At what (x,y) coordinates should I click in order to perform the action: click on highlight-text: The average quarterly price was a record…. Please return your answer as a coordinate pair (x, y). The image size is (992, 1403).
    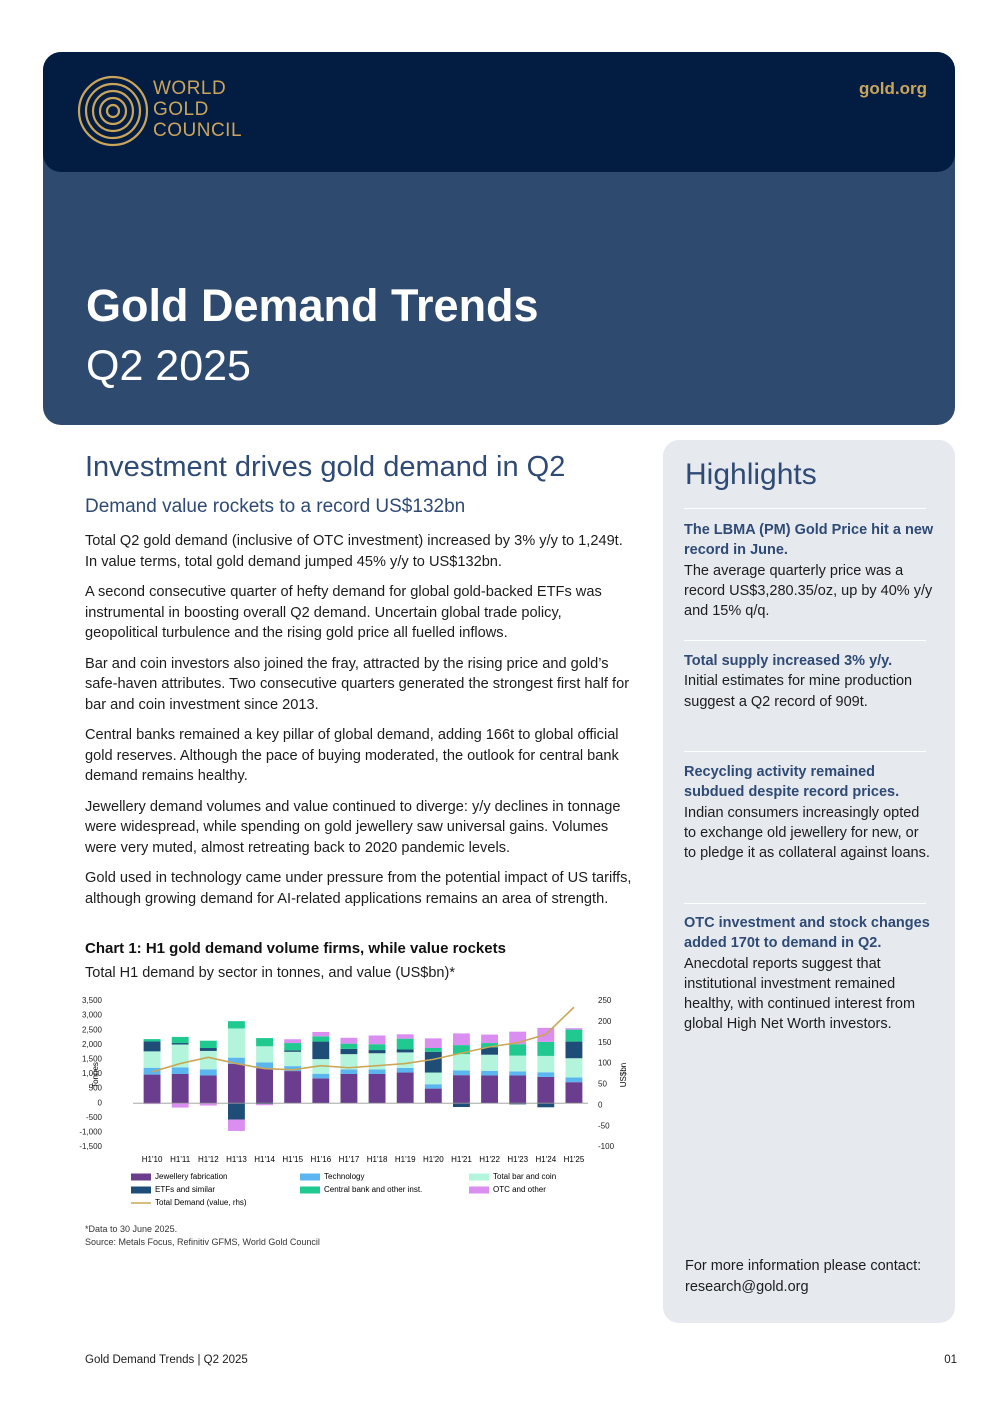
    Looking at the image, I should click on (808, 591).